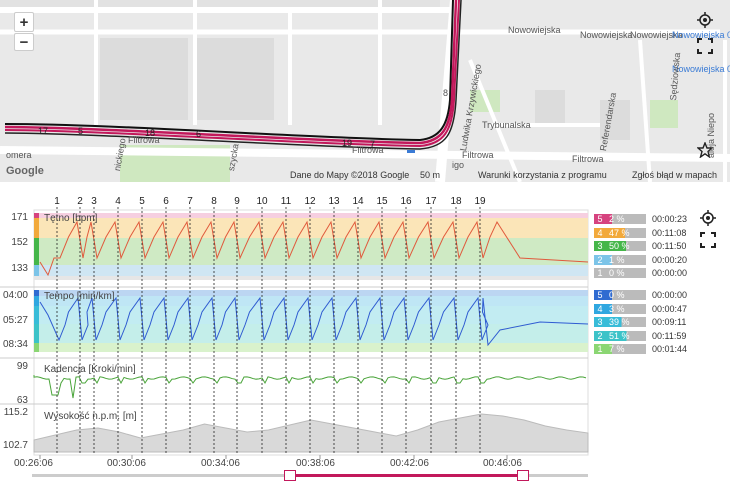  Describe the element at coordinates (22, 366) in the screenshot. I see `cadence-tick-label: 99` at that location.